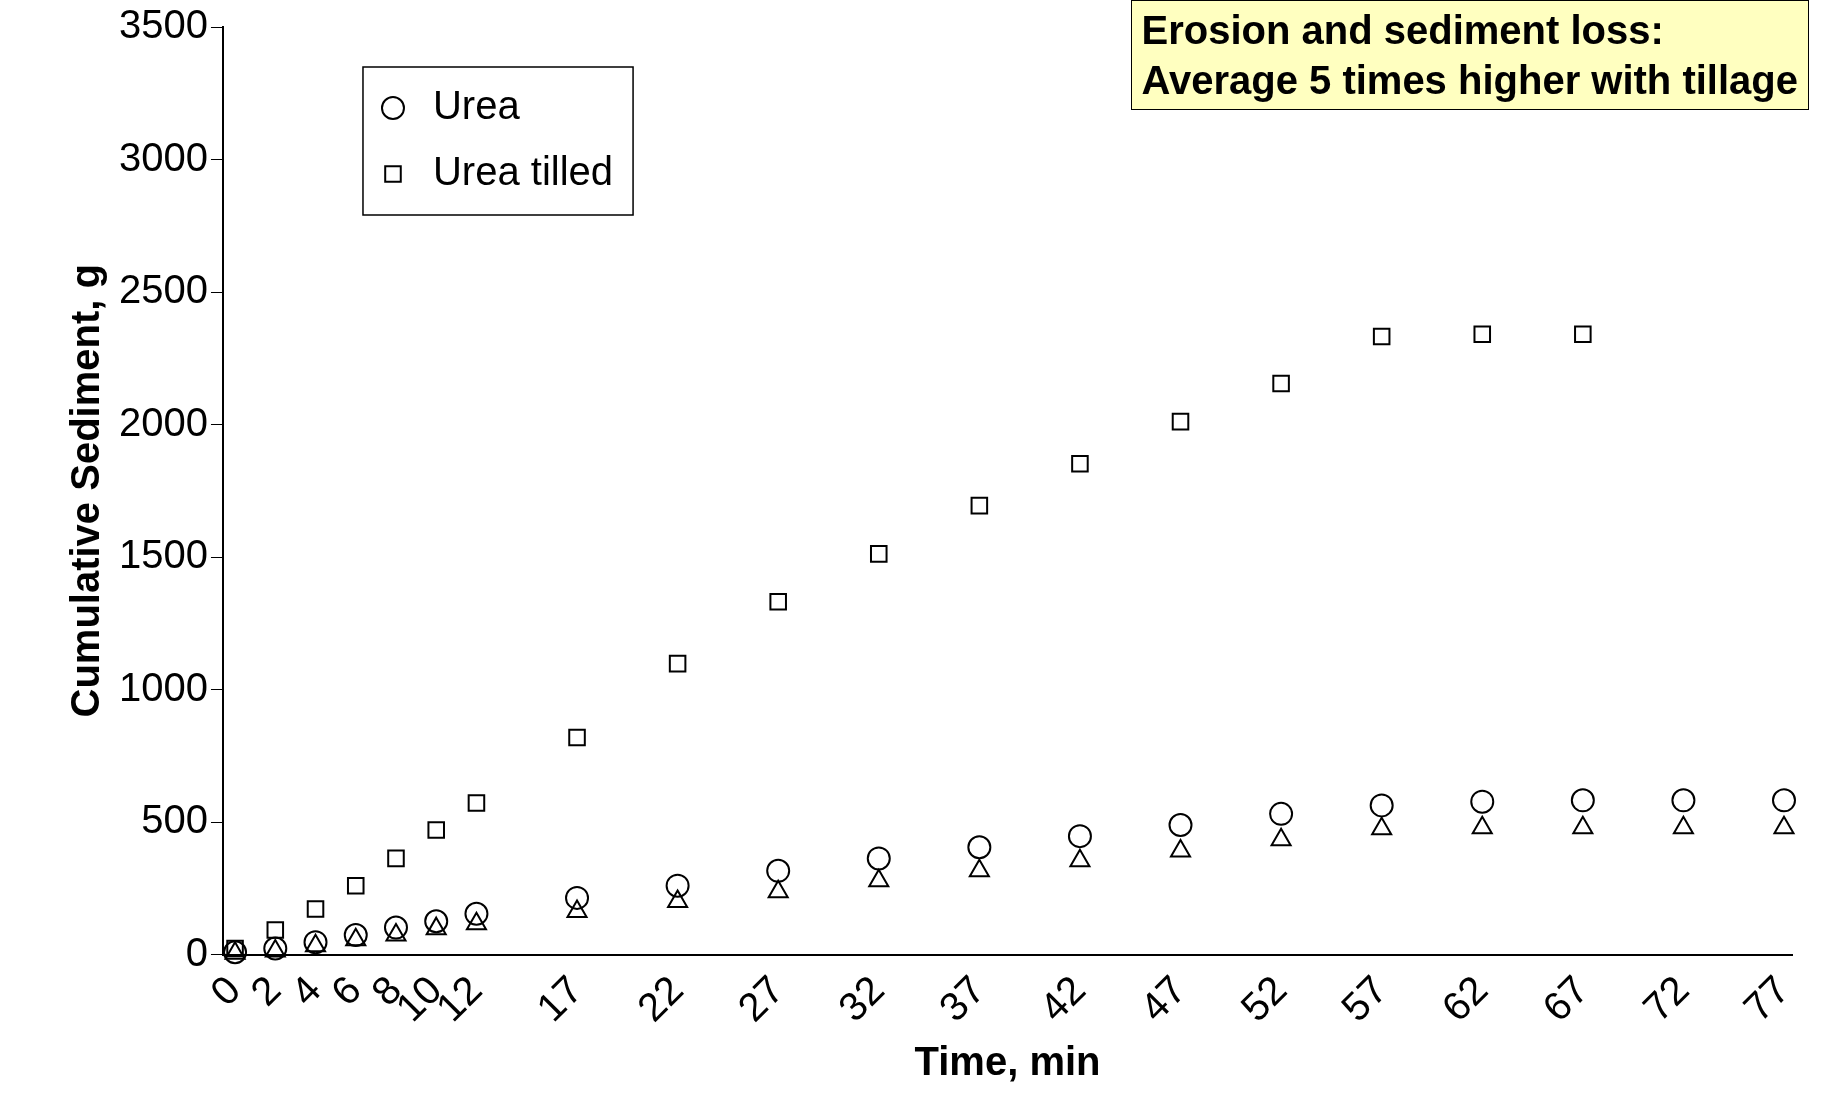 The width and height of the screenshot is (1821, 1102). What do you see at coordinates (85, 491) in the screenshot?
I see `y-axis-title: Cumulative Sediment, g` at bounding box center [85, 491].